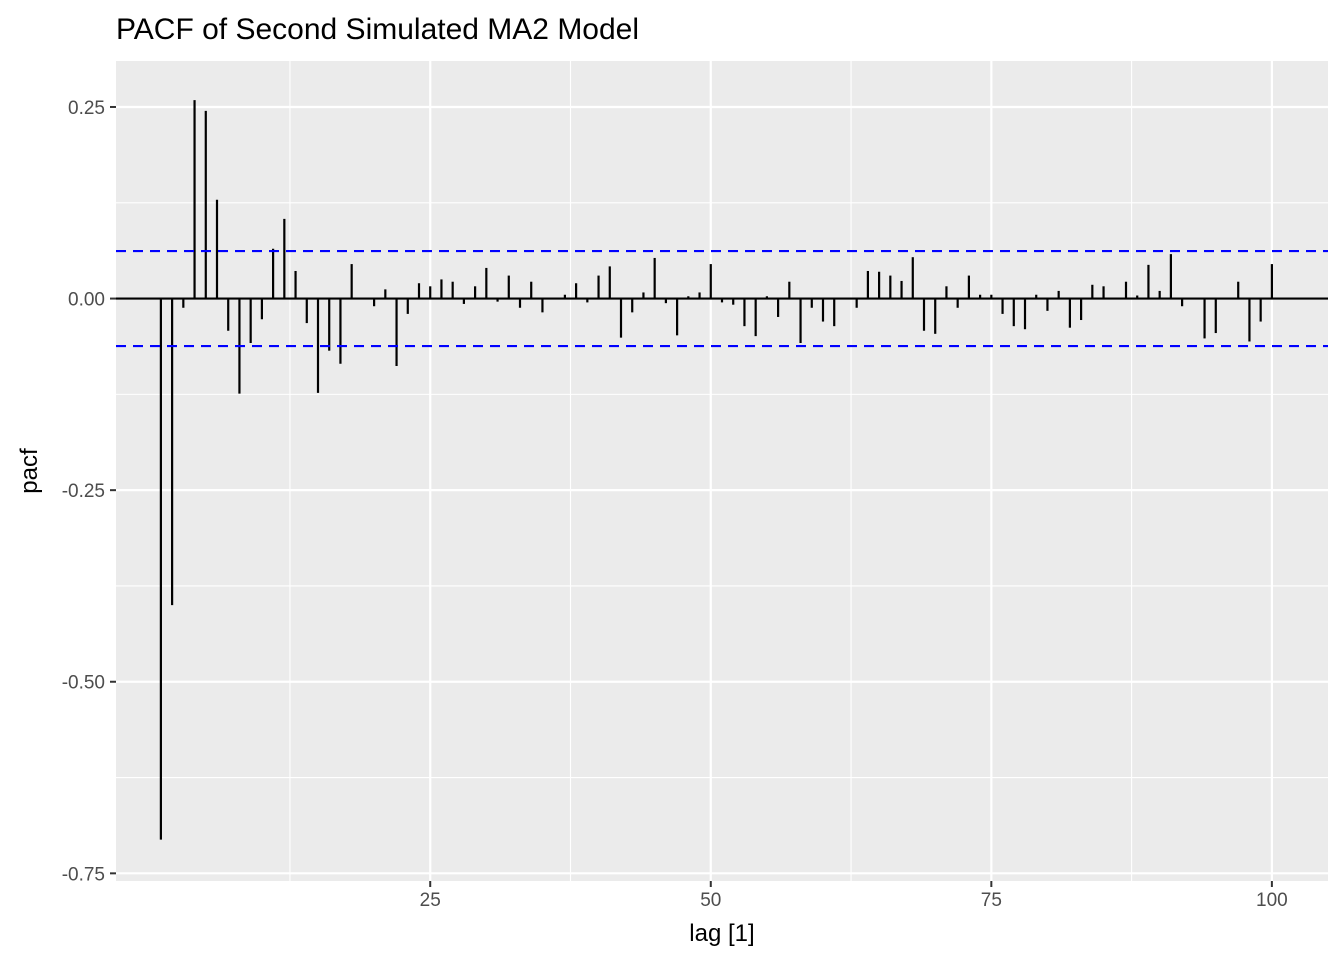 The height and width of the screenshot is (960, 1344). Describe the element at coordinates (83, 683) in the screenshot. I see `y-tick-label: -0.50` at that location.